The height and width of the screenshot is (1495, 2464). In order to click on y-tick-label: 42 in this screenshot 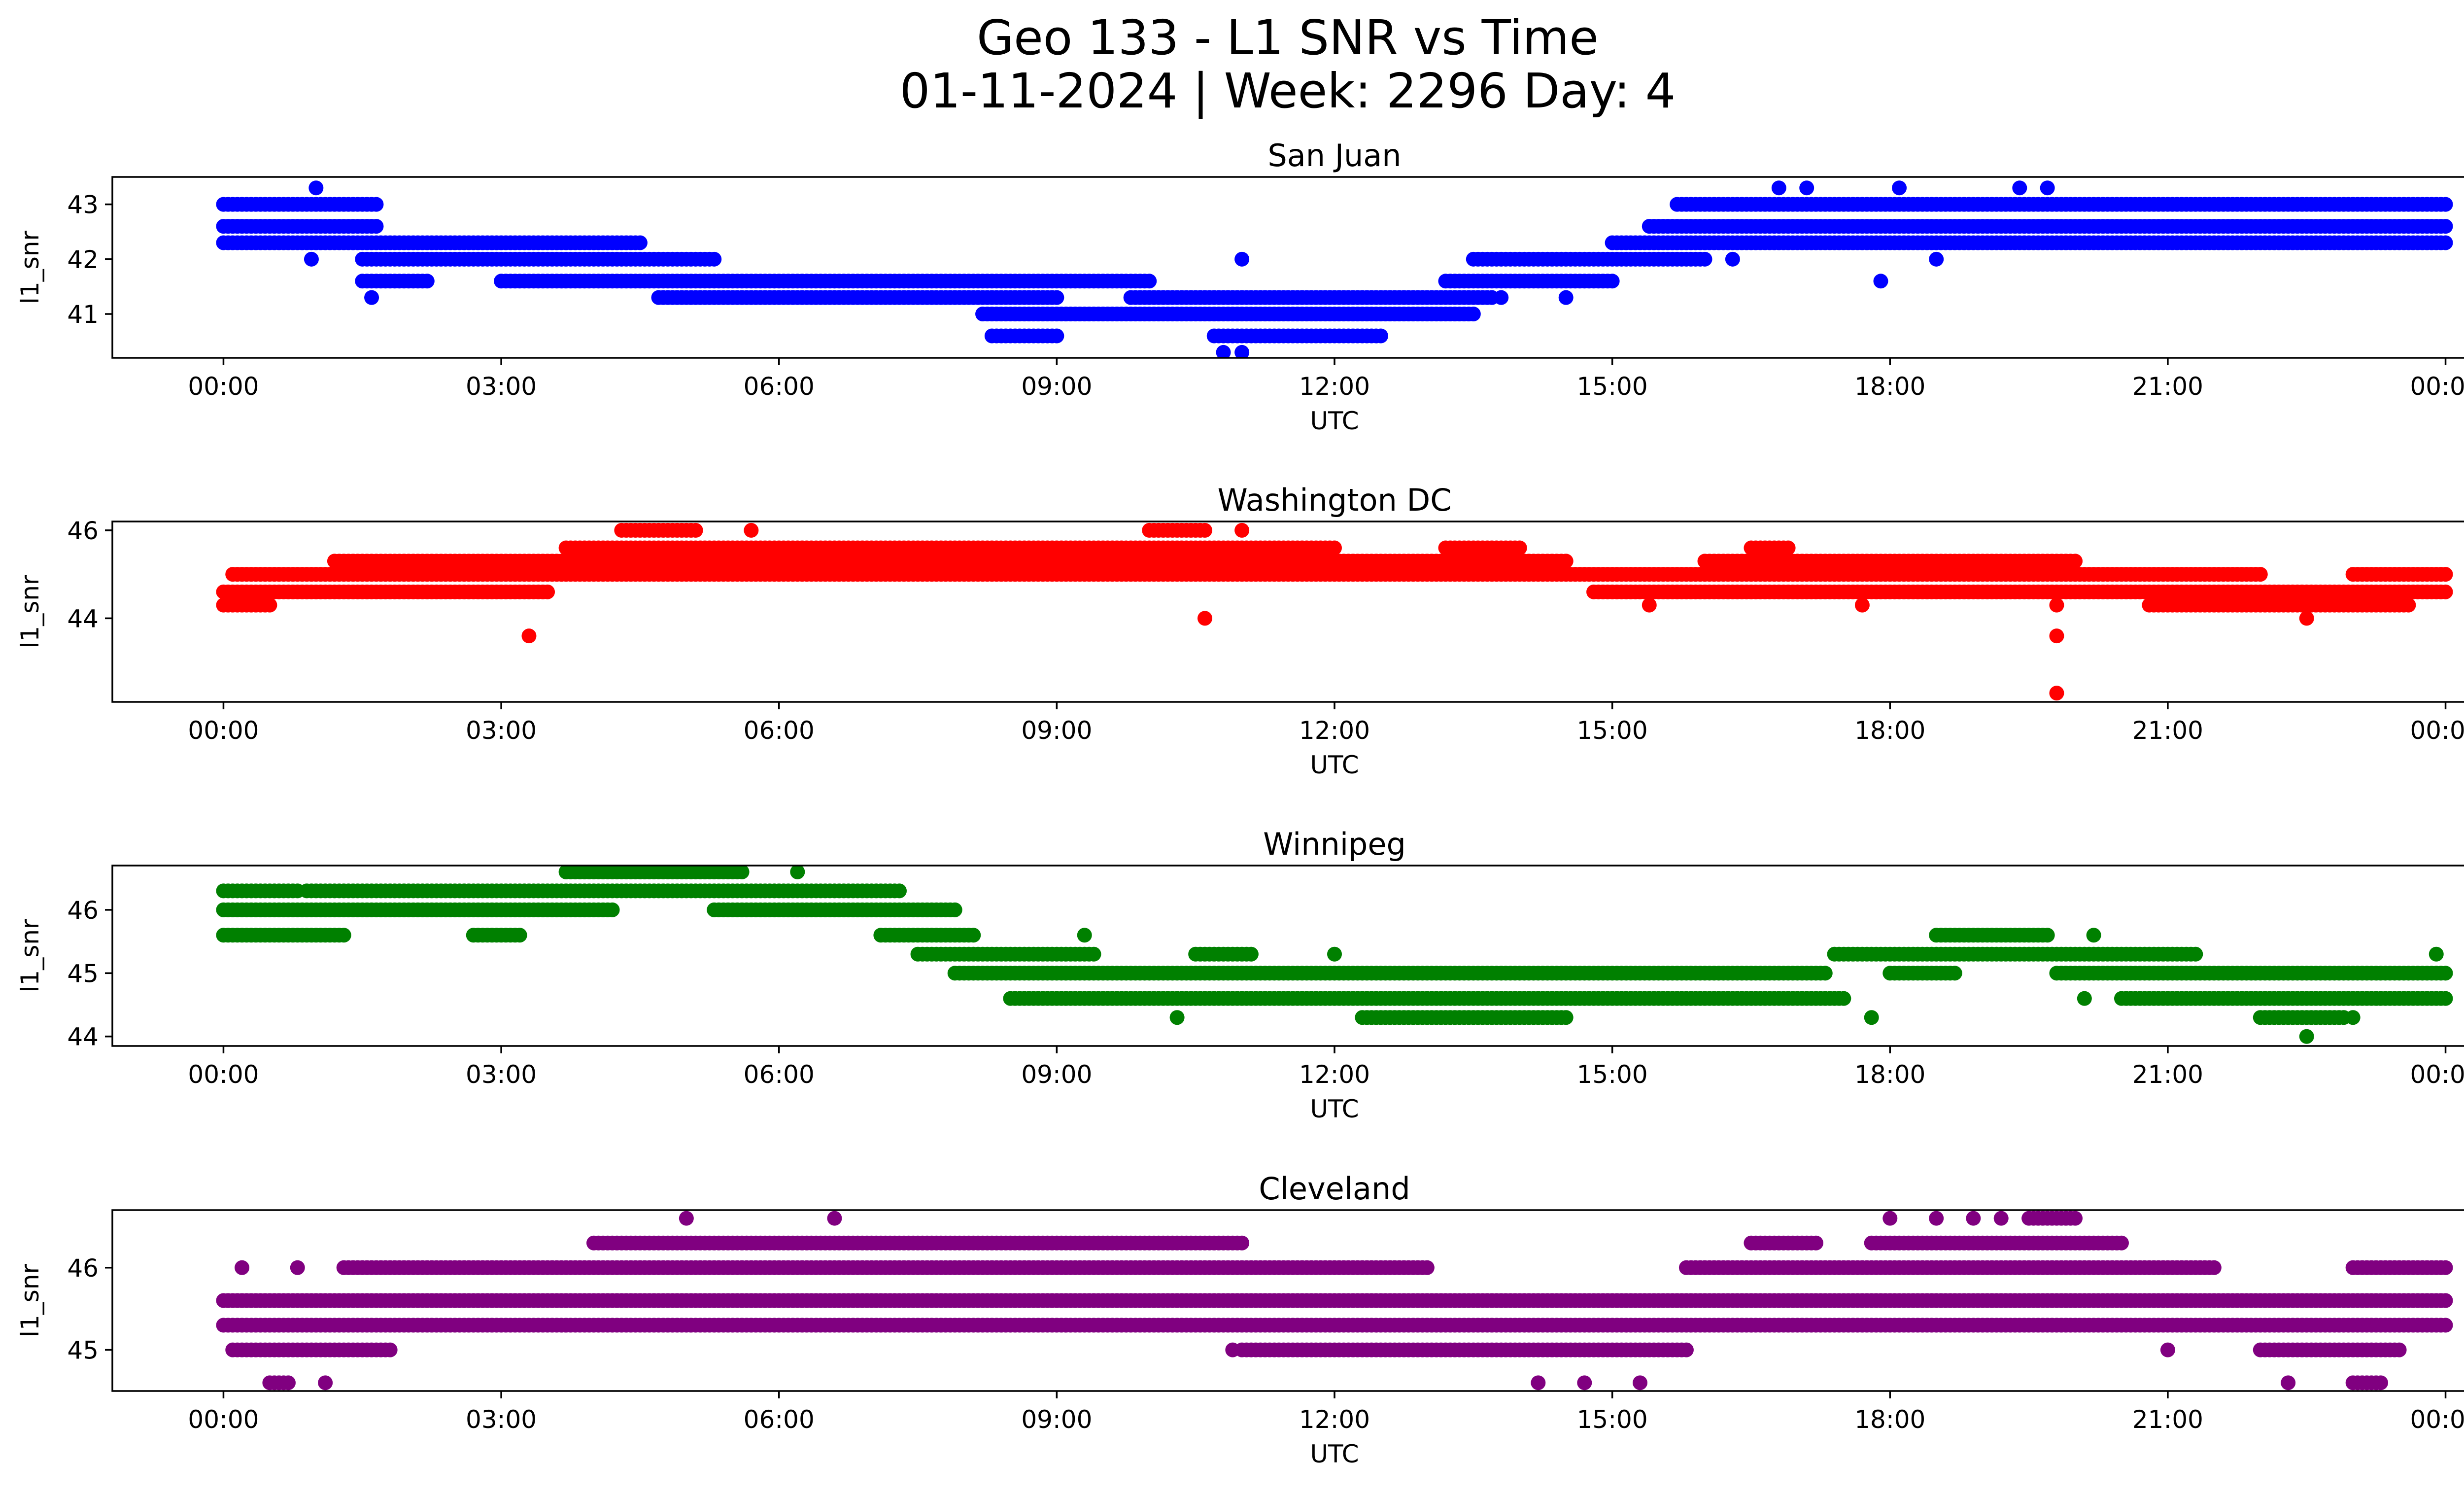, I will do `click(83, 259)`.